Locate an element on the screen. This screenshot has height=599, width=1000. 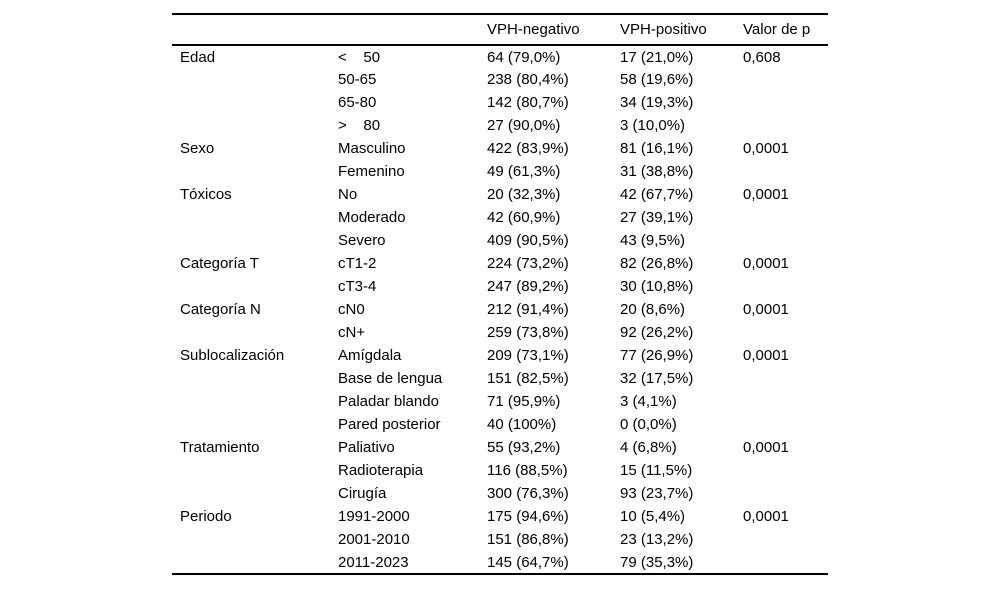
table-row: Radioterapia 116 (88,5%) 15 (11,5%) is located at coordinates (500, 470).